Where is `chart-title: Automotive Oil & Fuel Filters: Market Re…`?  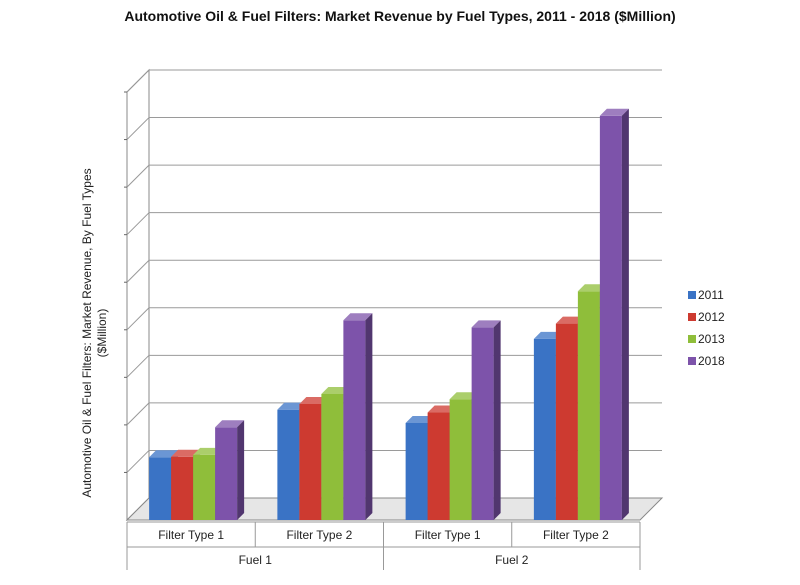
chart-title: Automotive Oil & Fuel Filters: Market Re… is located at coordinates (400, 16).